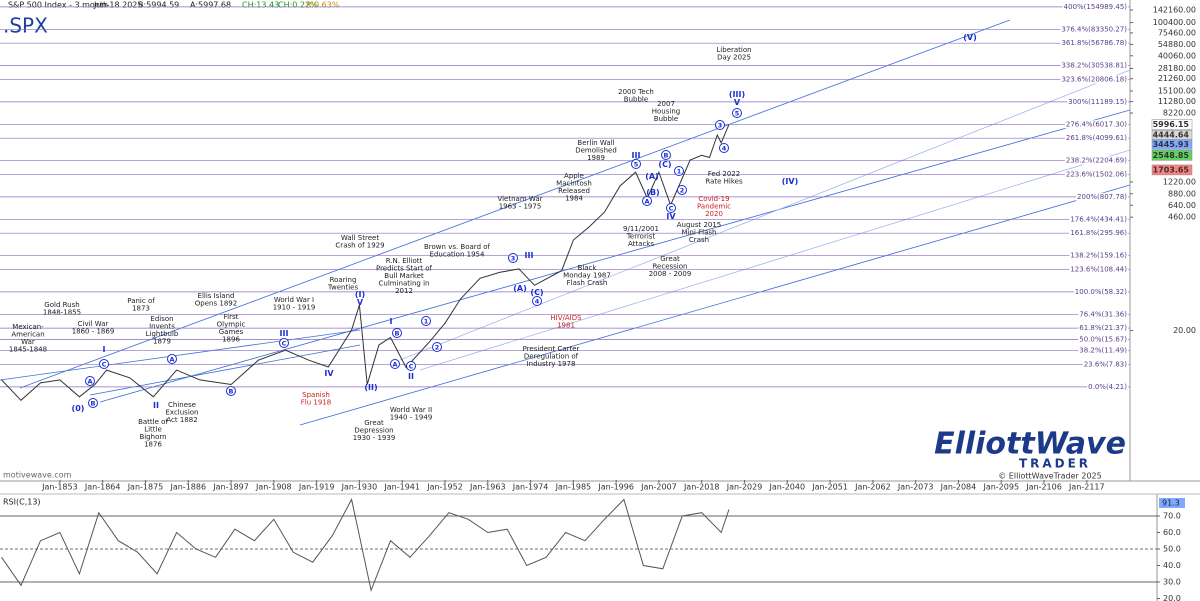 The width and height of the screenshot is (1200, 601). What do you see at coordinates (1103, 339) in the screenshot?
I see `fib-label: 50.0%(15.67)` at bounding box center [1103, 339].